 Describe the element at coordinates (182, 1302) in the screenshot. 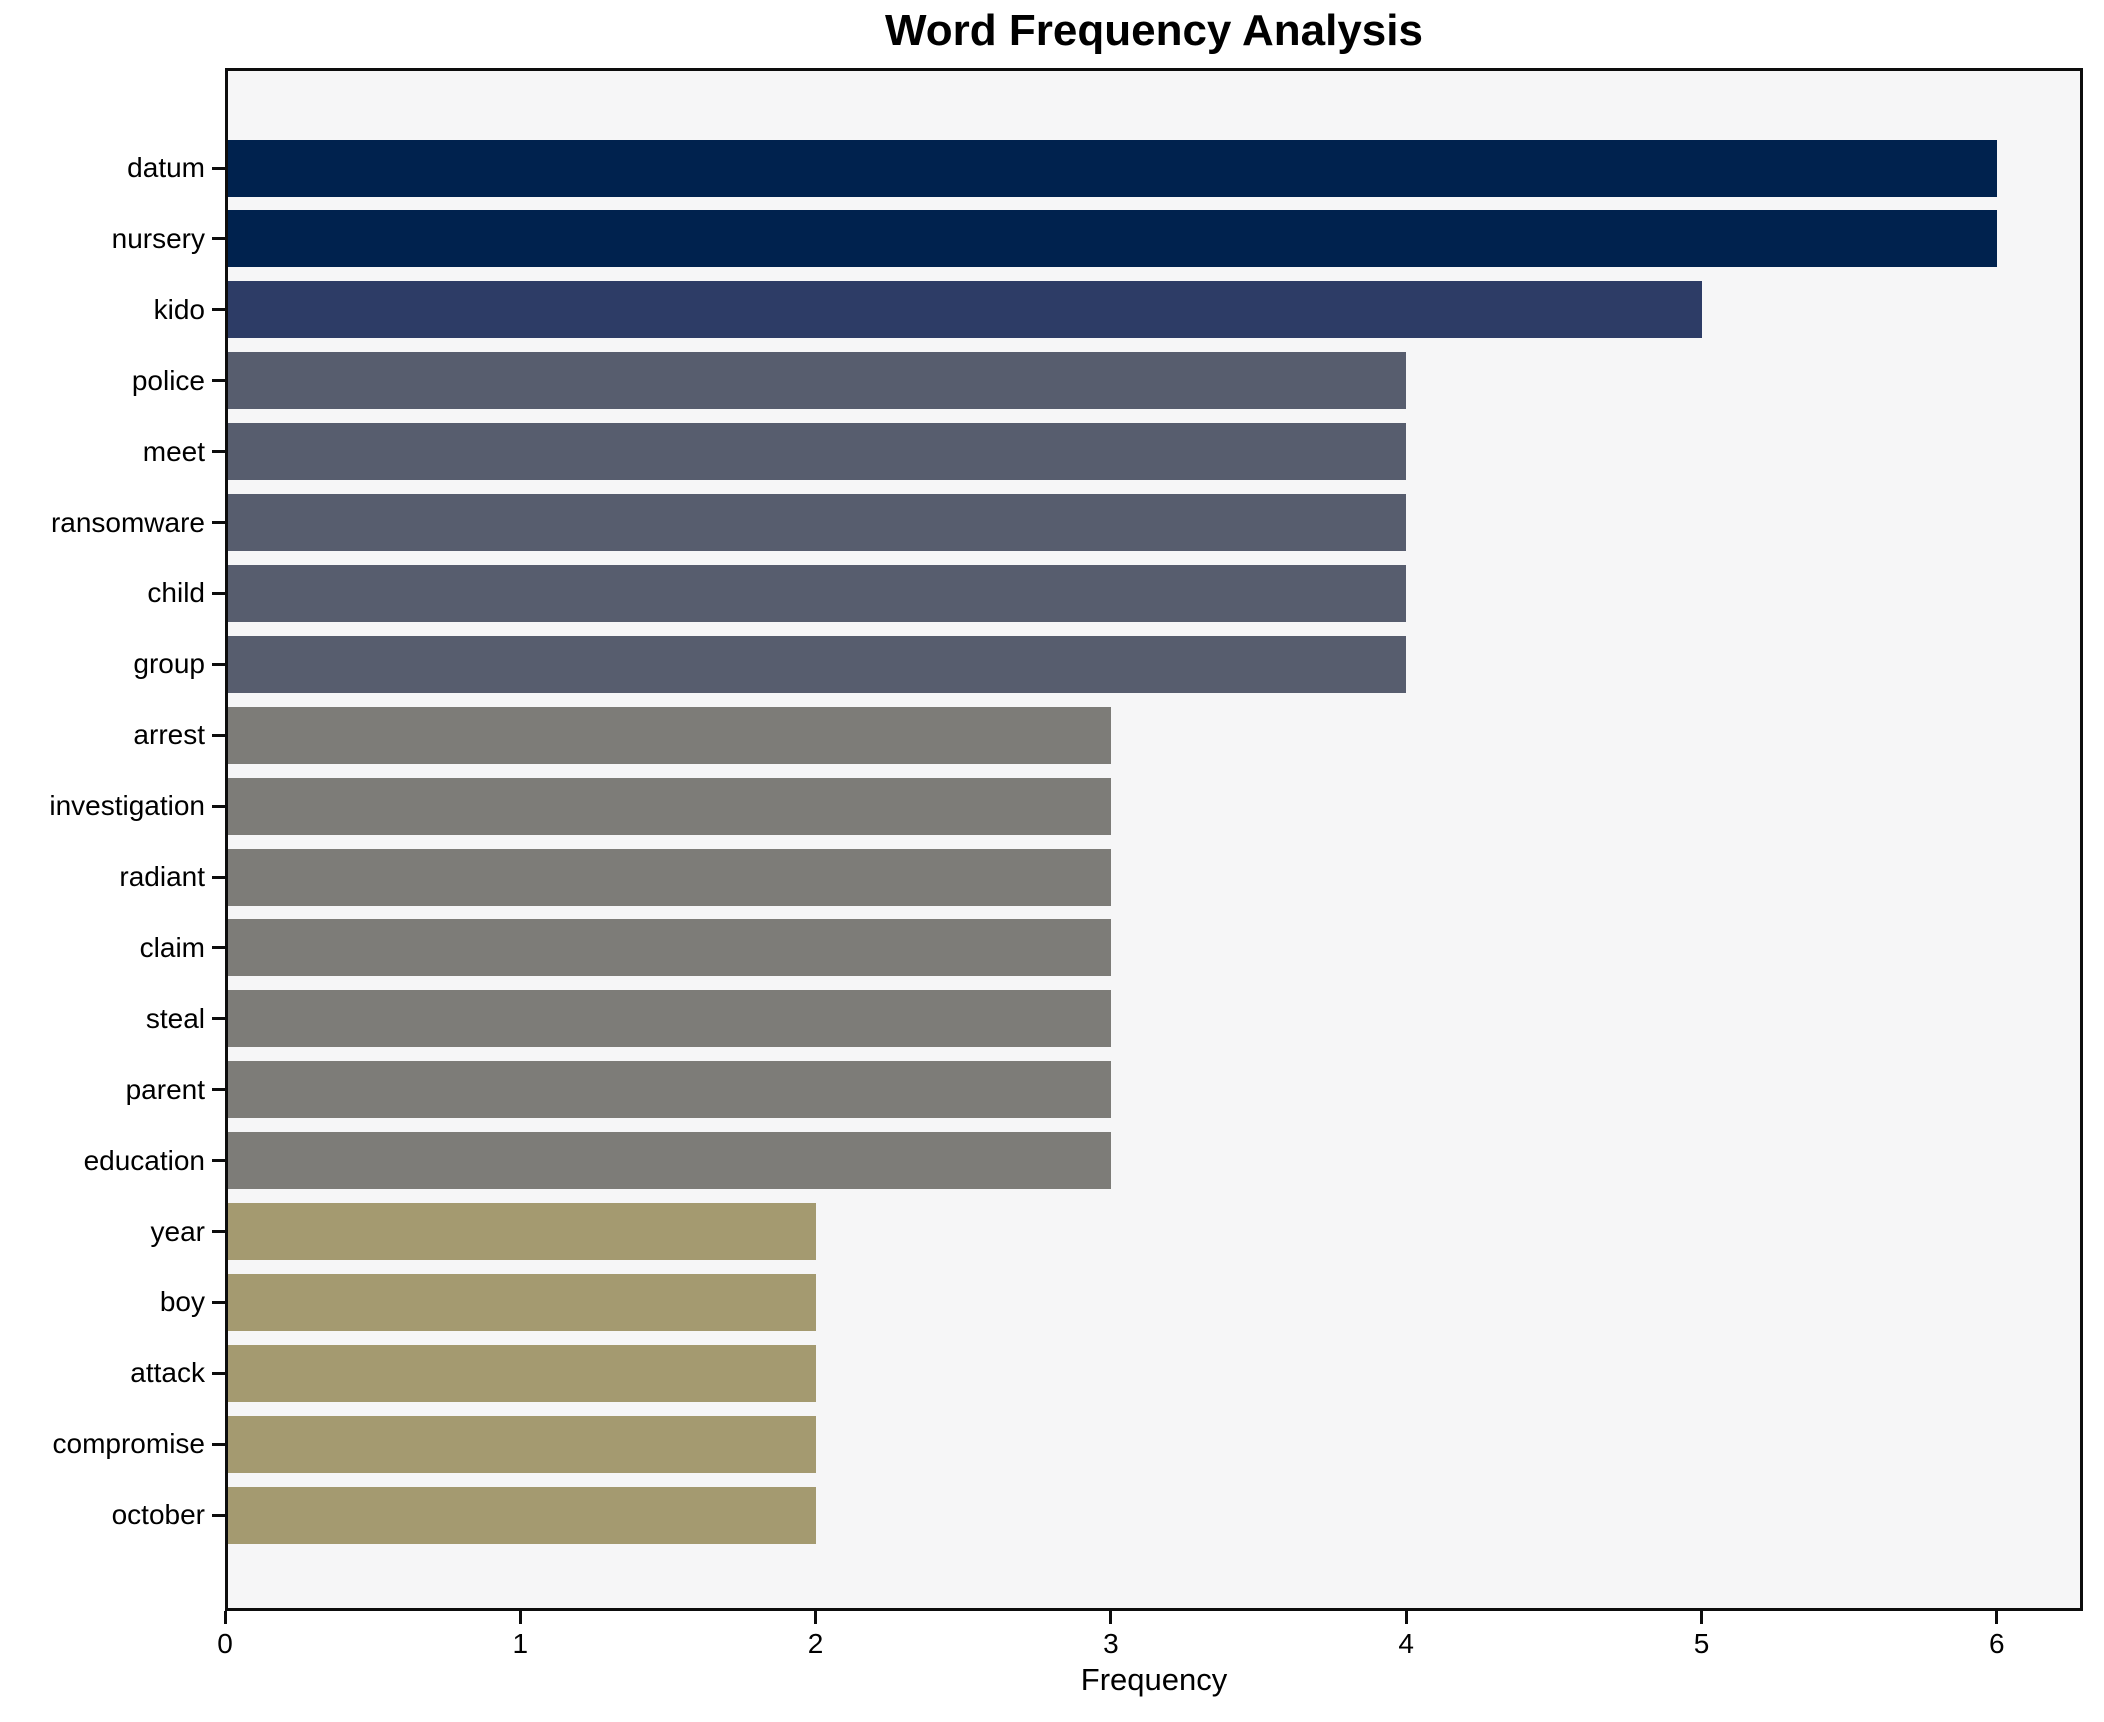

I see `ytick-label-boy: boy` at that location.